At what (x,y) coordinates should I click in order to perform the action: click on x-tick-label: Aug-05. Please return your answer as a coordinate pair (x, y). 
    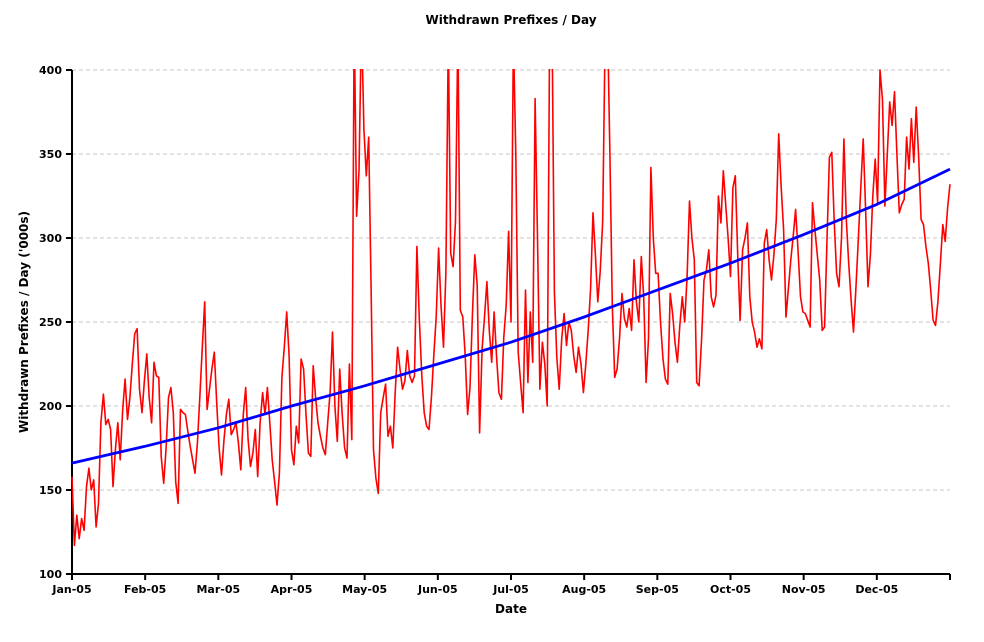
    Looking at the image, I should click on (584, 589).